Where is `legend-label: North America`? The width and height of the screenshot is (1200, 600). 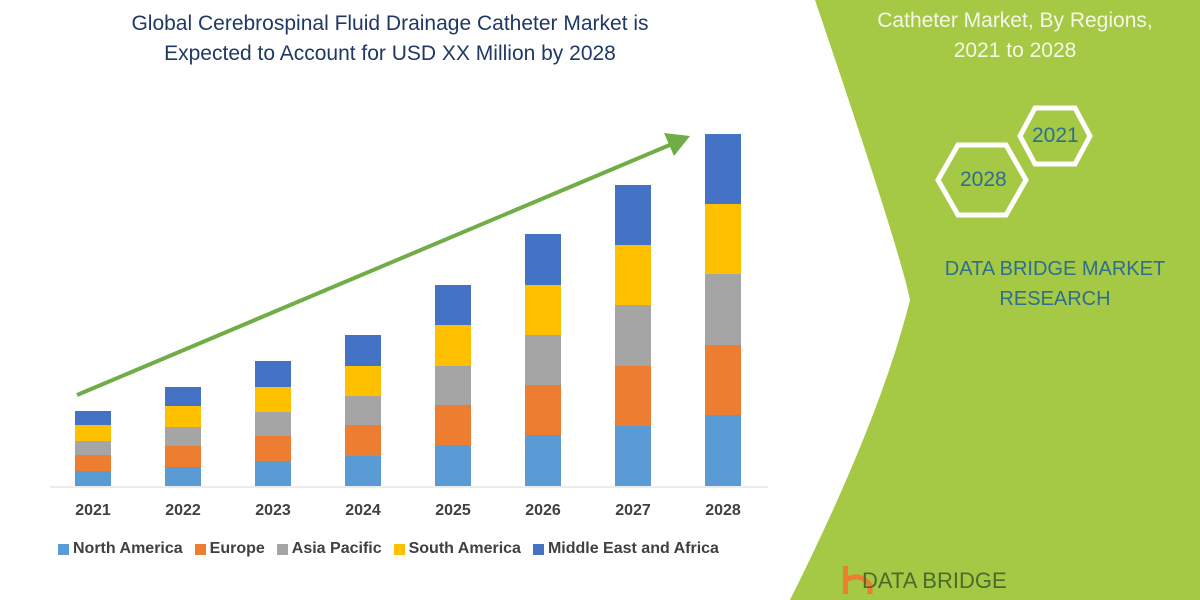
legend-label: North America is located at coordinates (128, 548).